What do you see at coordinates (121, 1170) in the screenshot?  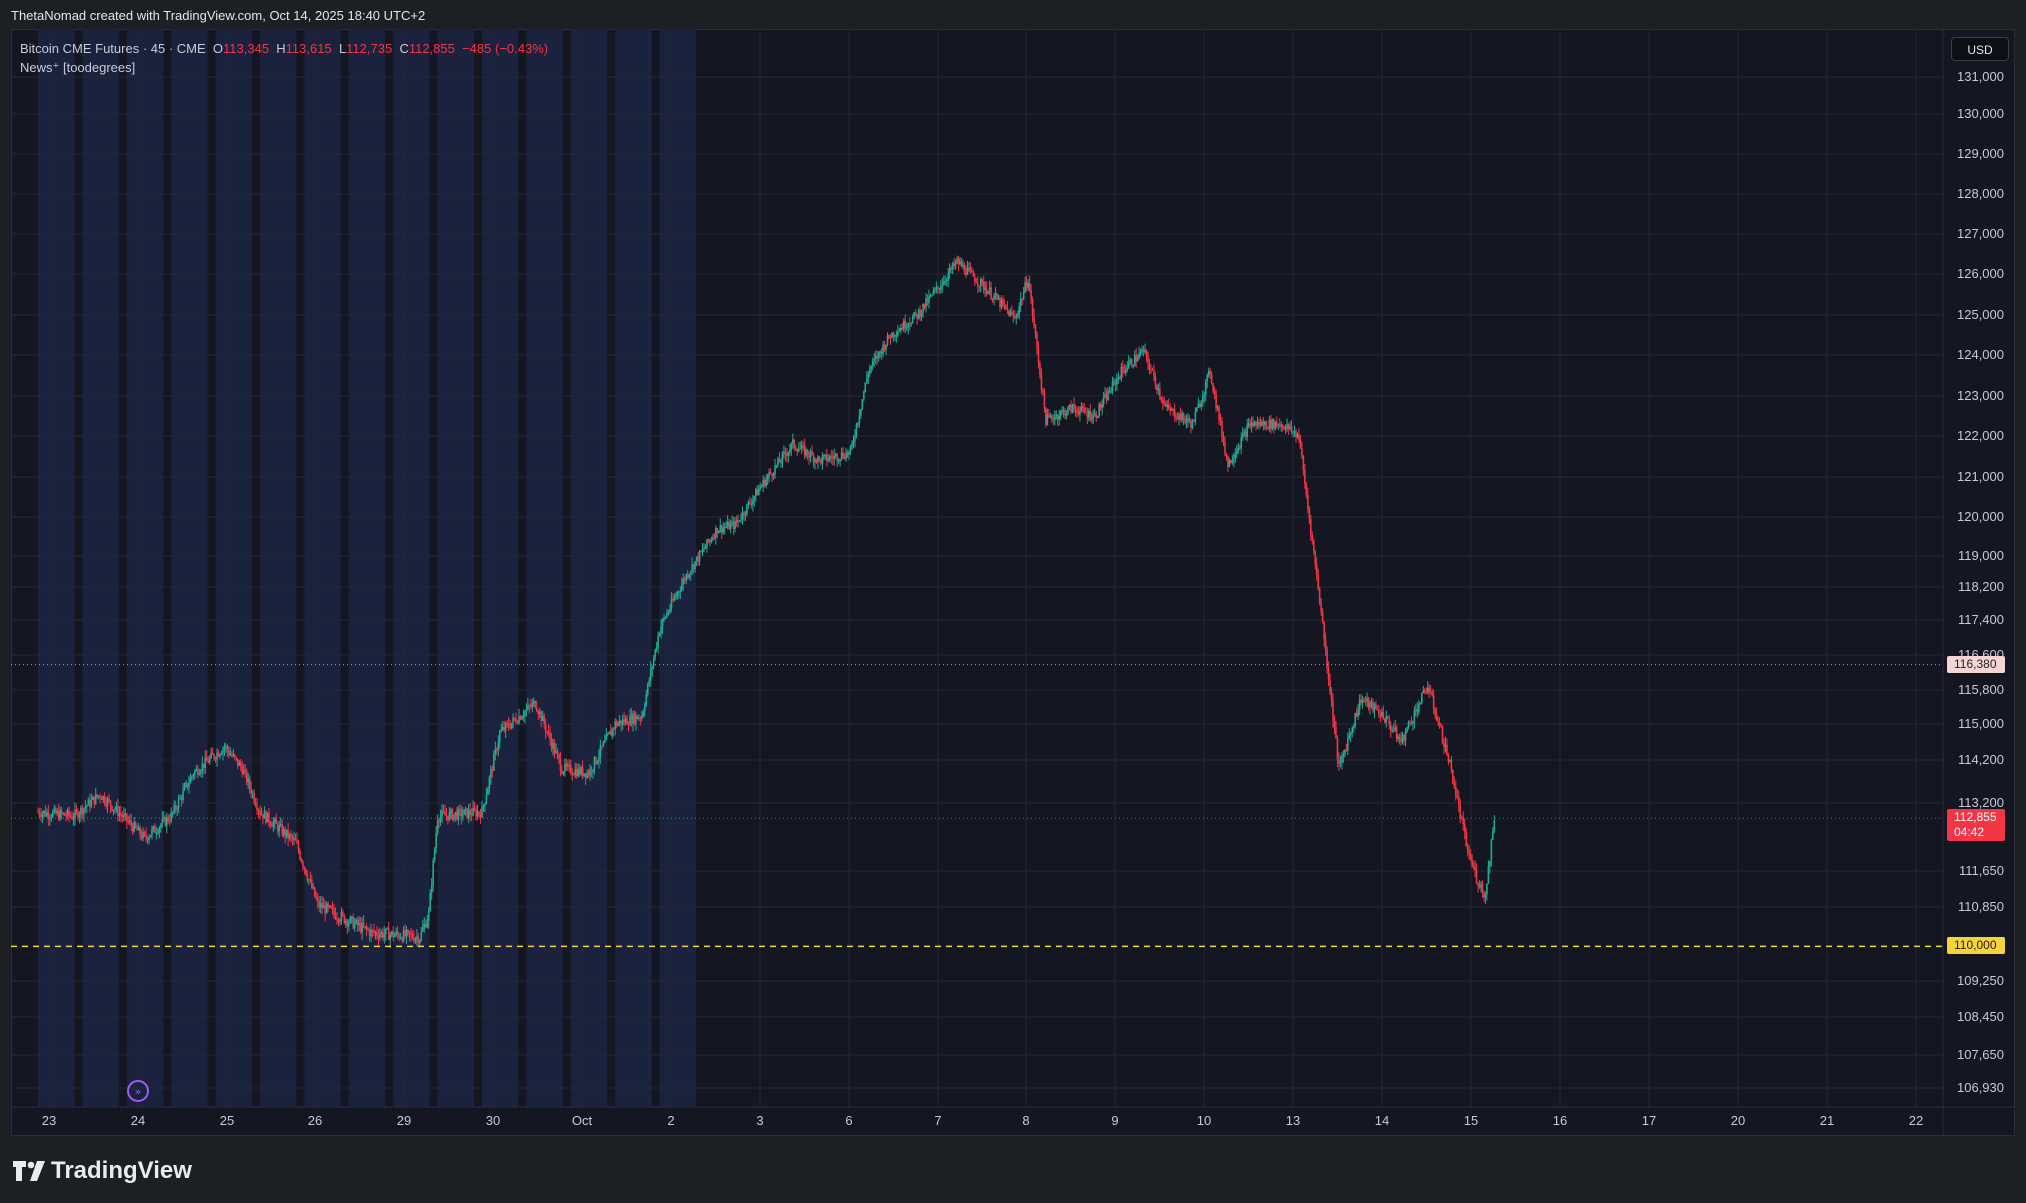 I see `logo-text: TradingView` at bounding box center [121, 1170].